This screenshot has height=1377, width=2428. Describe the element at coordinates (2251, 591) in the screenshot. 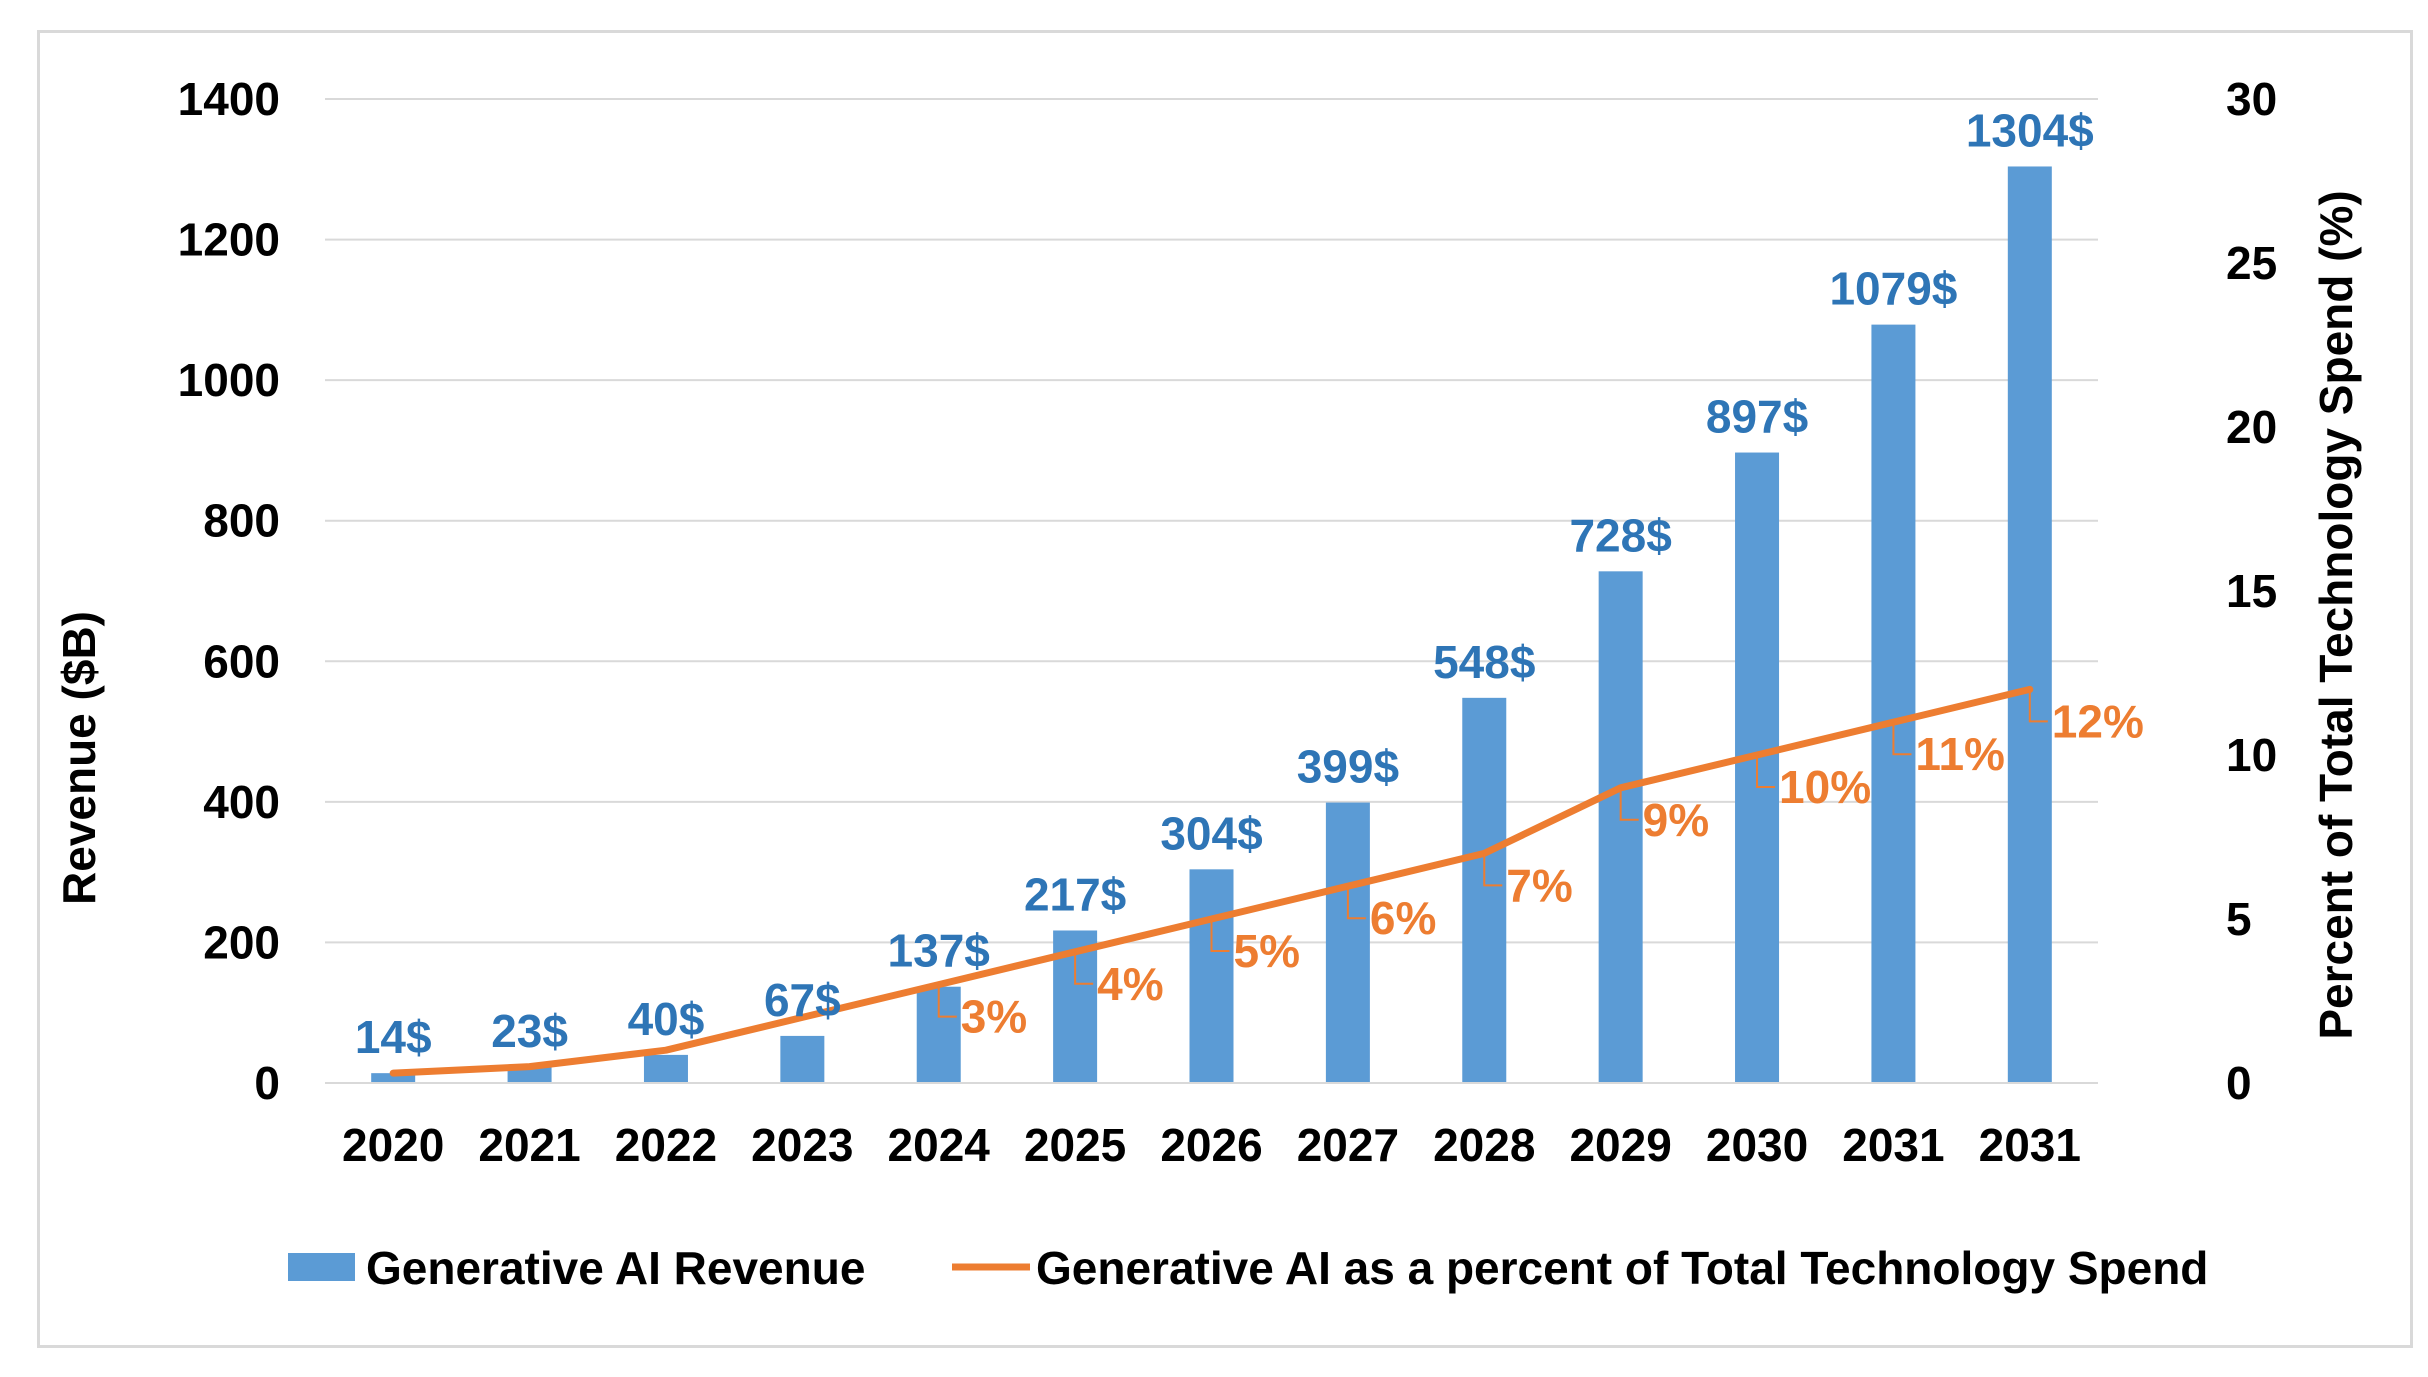

I see `y2-tick-15: 15` at that location.